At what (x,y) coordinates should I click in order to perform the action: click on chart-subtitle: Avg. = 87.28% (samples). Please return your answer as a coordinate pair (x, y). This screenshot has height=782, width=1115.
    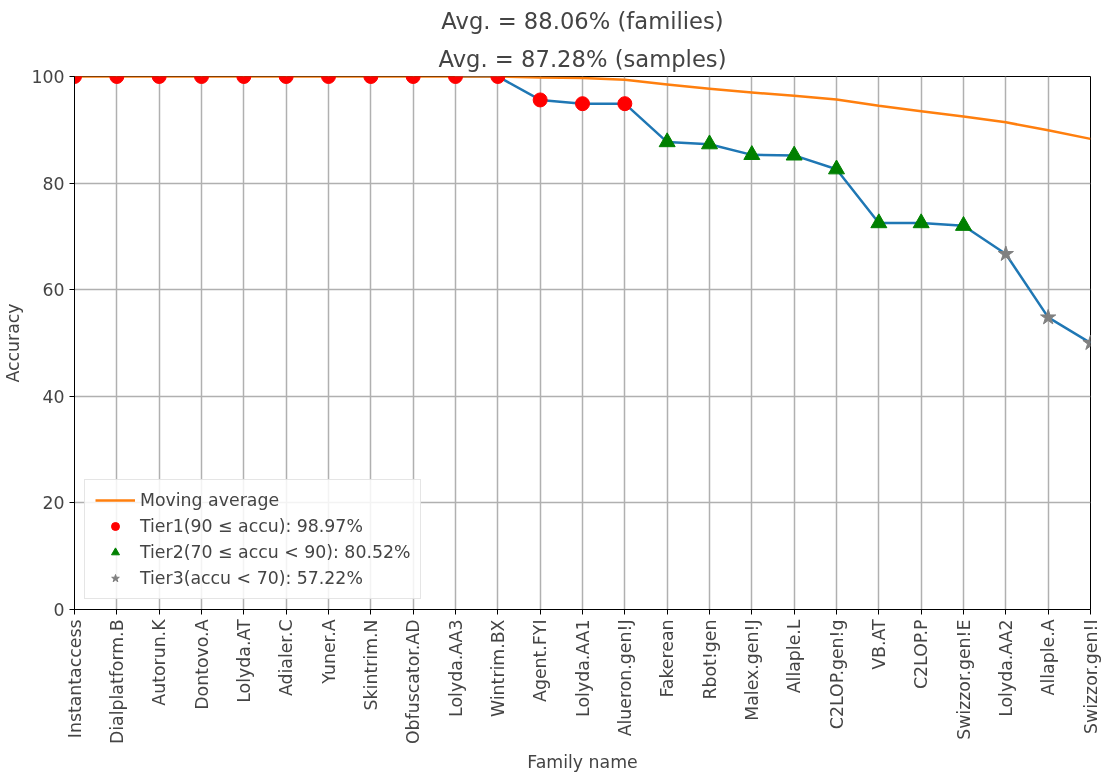
    Looking at the image, I should click on (582, 58).